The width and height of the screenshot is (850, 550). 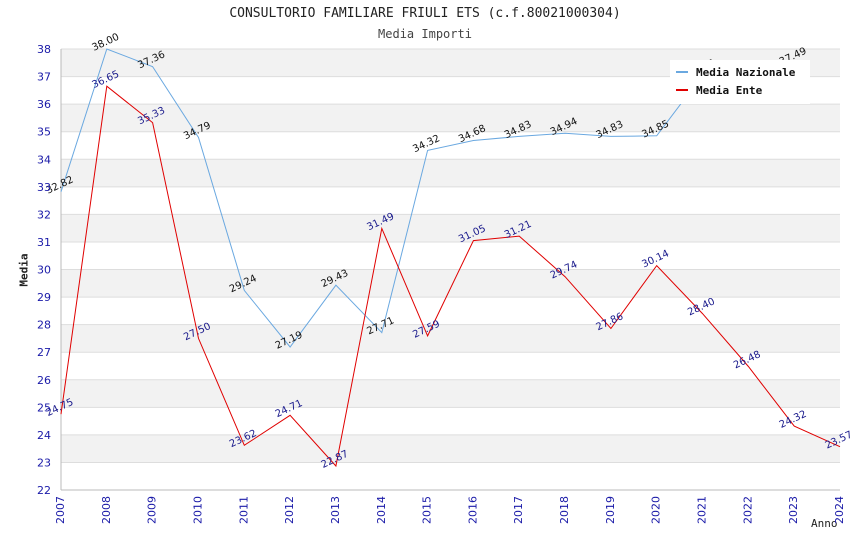 I want to click on x-tick-label: 2024, so click(x=839, y=510).